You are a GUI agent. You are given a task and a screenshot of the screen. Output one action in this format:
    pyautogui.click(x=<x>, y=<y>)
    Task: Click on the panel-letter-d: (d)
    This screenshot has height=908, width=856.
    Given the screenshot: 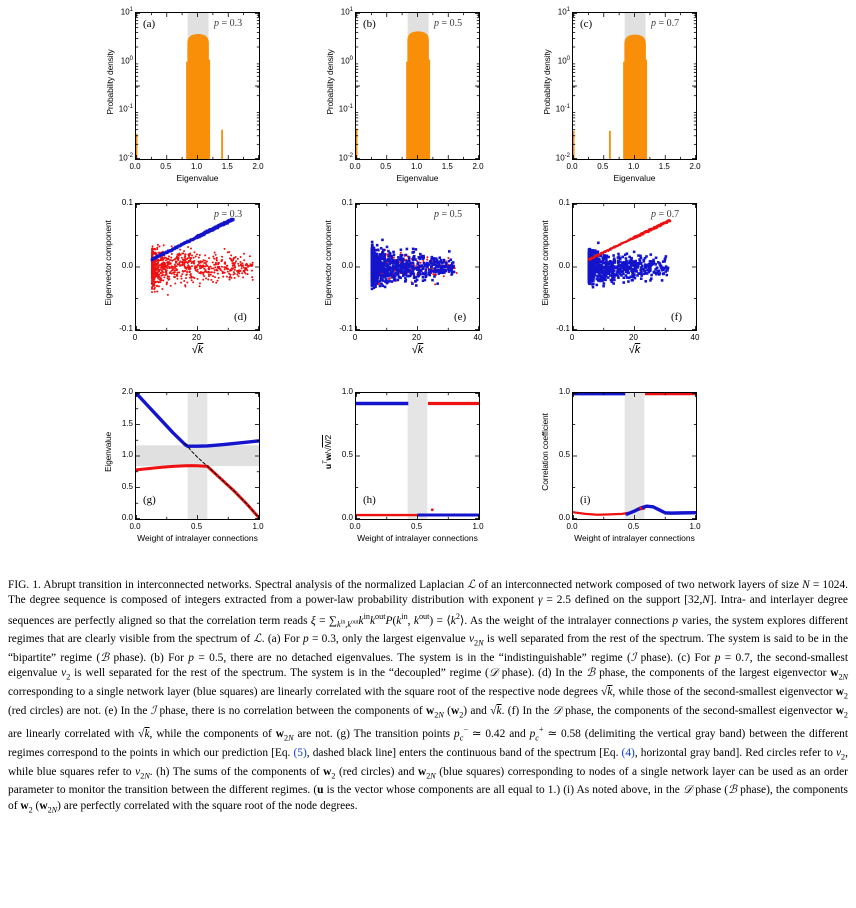 What is the action you would take?
    pyautogui.click(x=240, y=317)
    